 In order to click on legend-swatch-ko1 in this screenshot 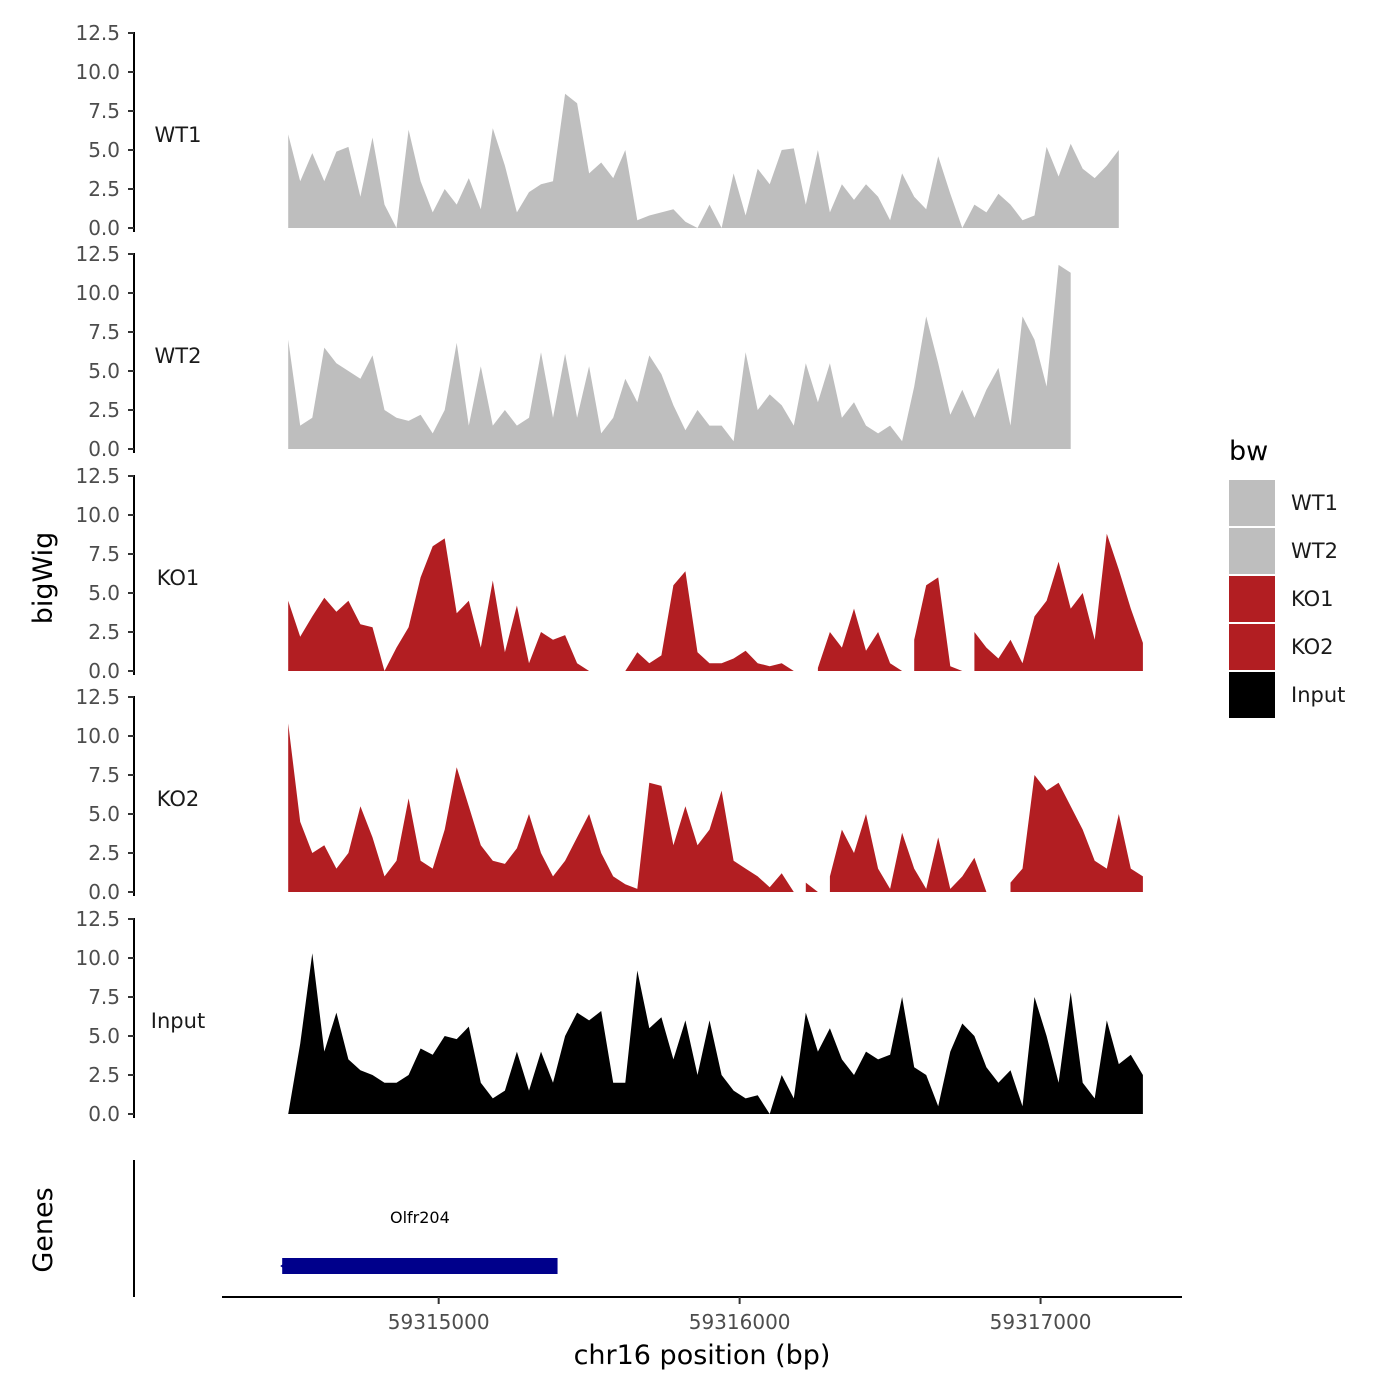, I will do `click(1252, 599)`.